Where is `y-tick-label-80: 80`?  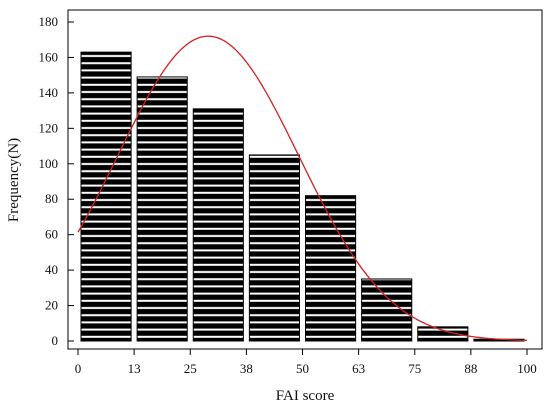 y-tick-label-80: 80 is located at coordinates (51, 198).